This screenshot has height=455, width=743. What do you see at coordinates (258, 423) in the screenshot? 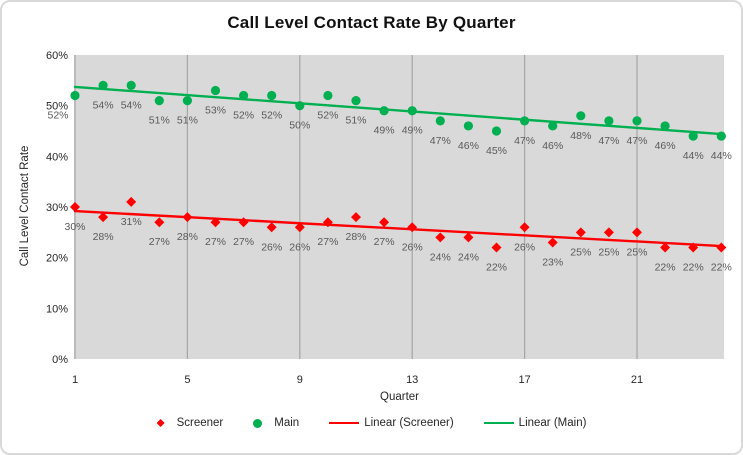
I see `main-circle-icon` at bounding box center [258, 423].